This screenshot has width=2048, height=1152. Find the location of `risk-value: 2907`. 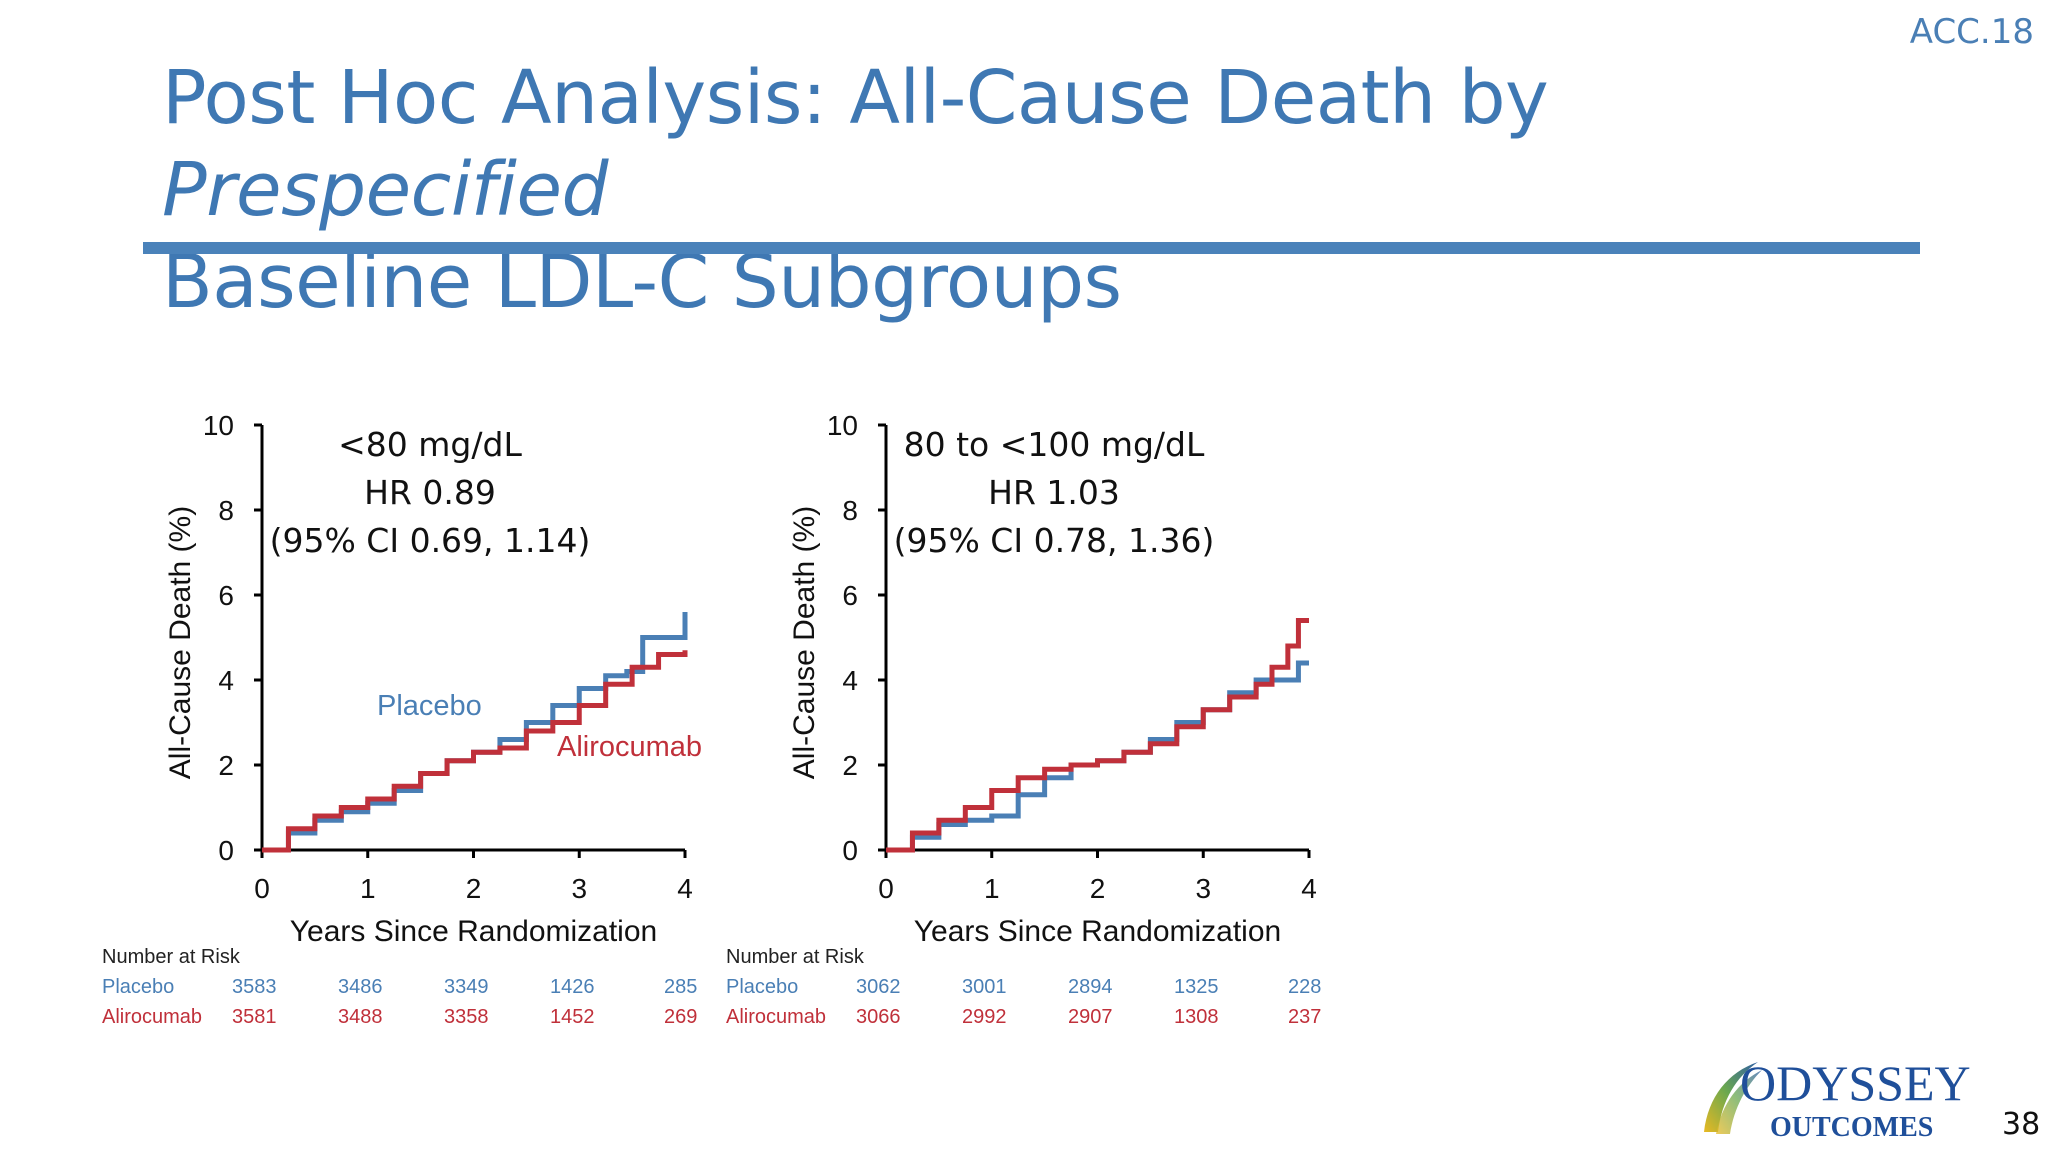

risk-value: 2907 is located at coordinates (1090, 1017).